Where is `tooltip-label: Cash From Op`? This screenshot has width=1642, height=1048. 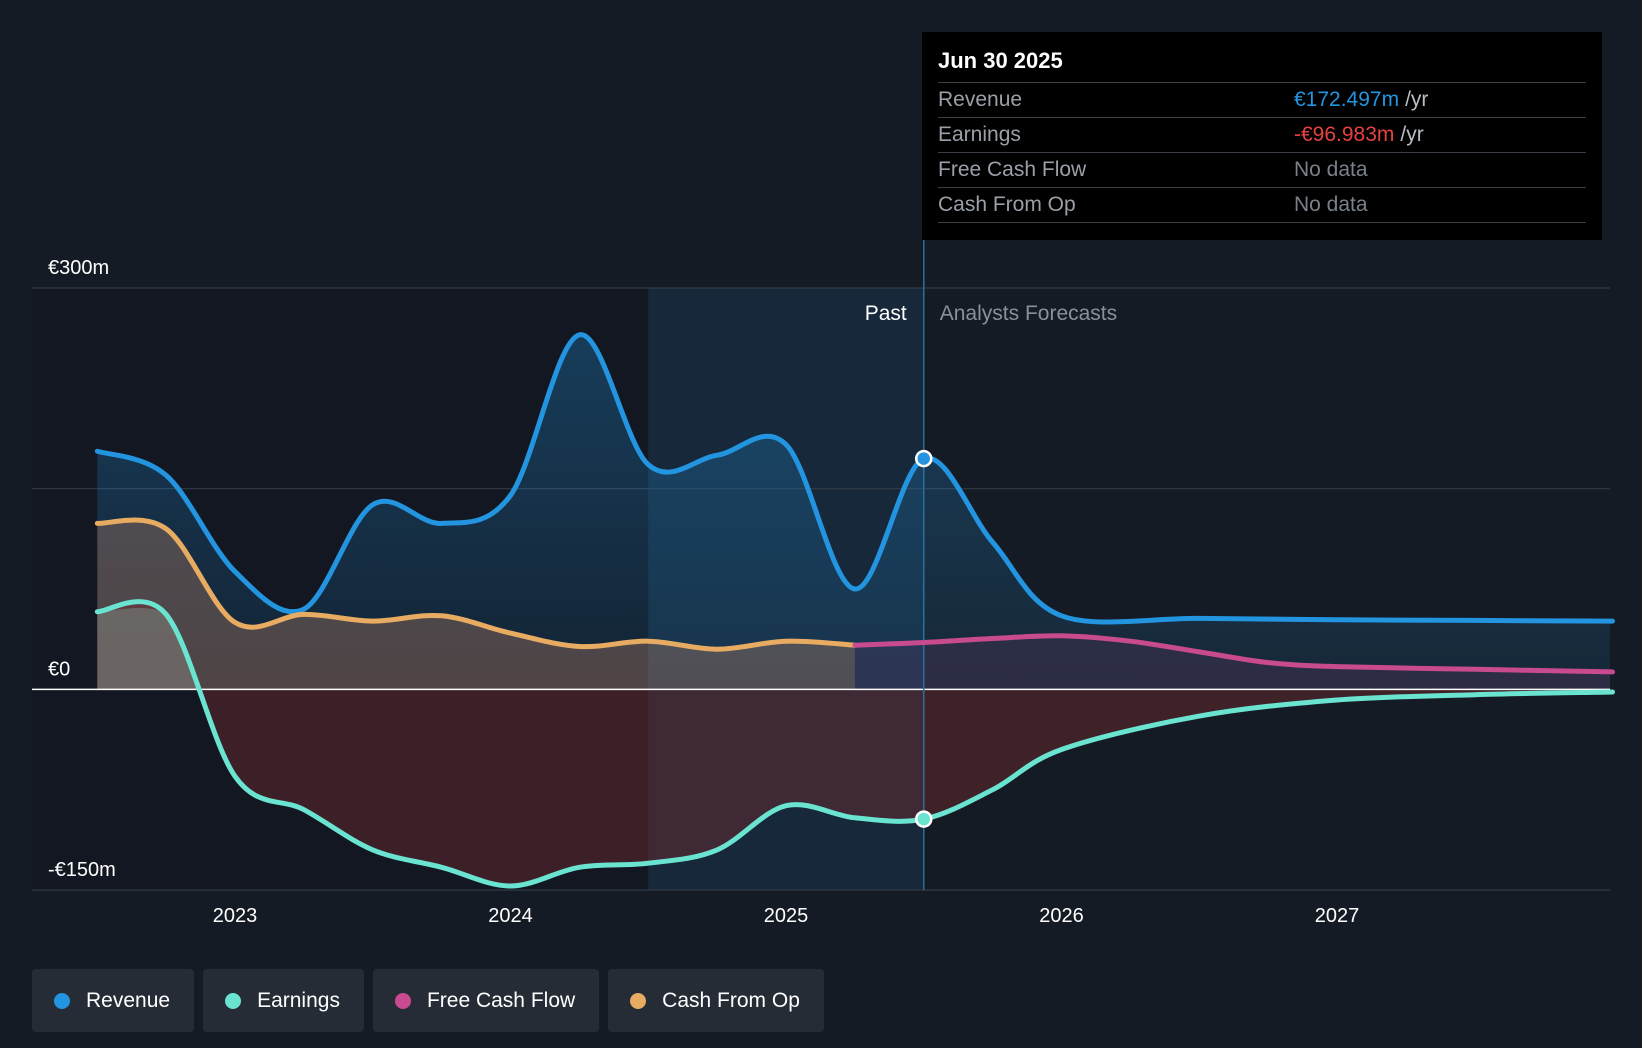 tooltip-label: Cash From Op is located at coordinates (1007, 204).